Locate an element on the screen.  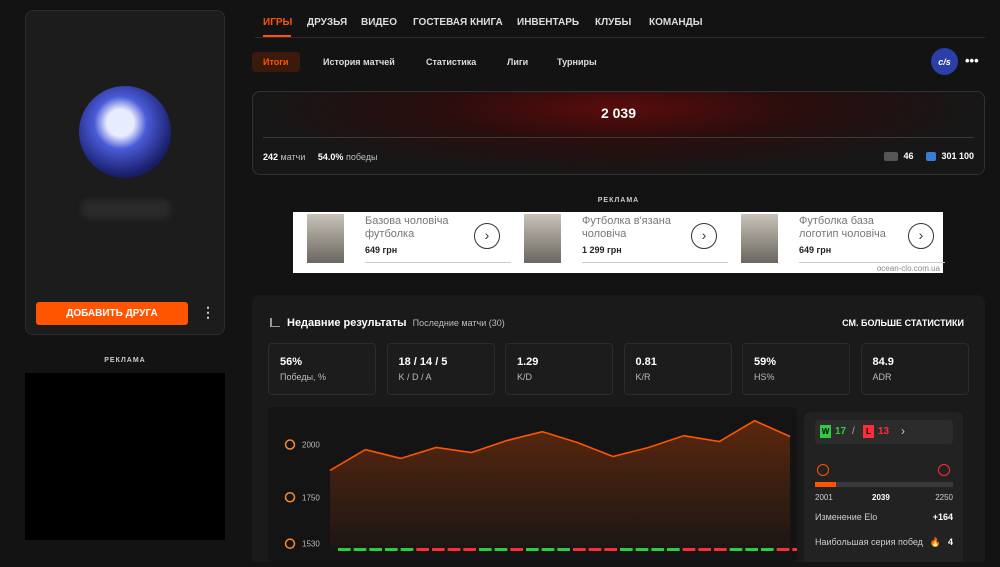
nav-tab: ИГРЫ is located at coordinates (278, 22).